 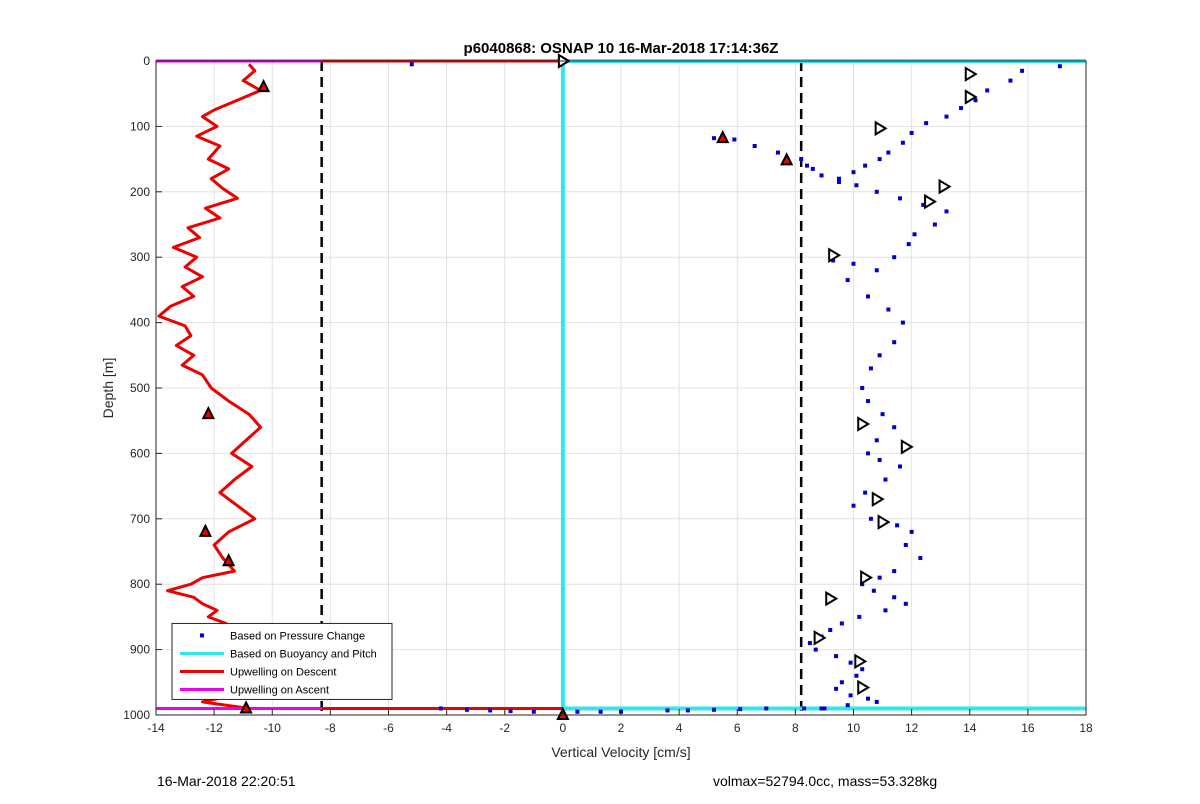 What do you see at coordinates (108, 388) in the screenshot?
I see `y-axis-label: Depth [m]` at bounding box center [108, 388].